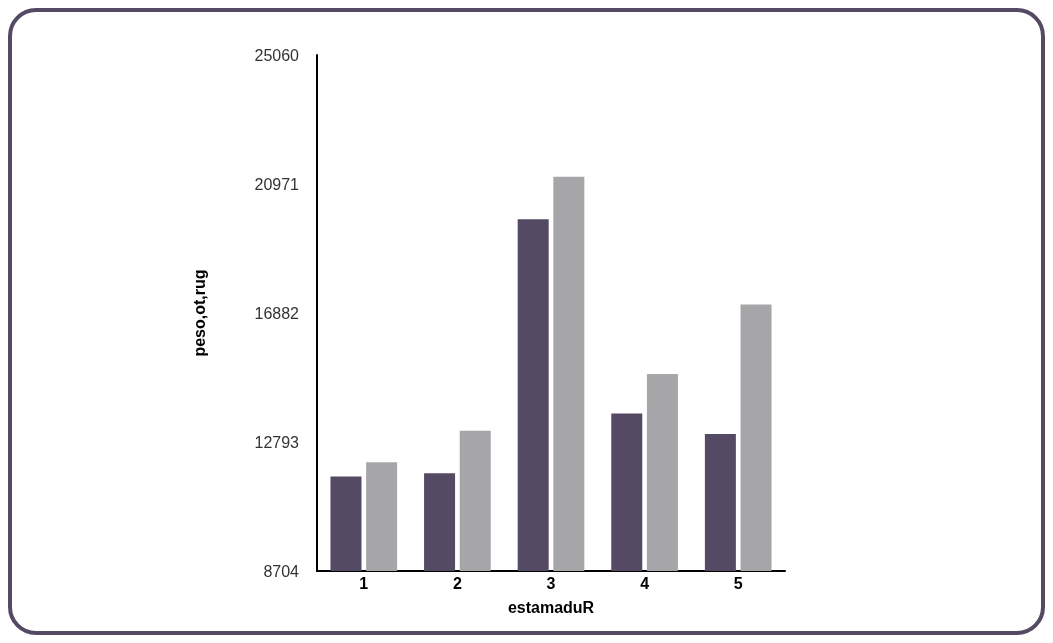 Image resolution: width=1053 pixels, height=643 pixels. What do you see at coordinates (277, 442) in the screenshot?
I see `y-tick-label: 12793` at bounding box center [277, 442].